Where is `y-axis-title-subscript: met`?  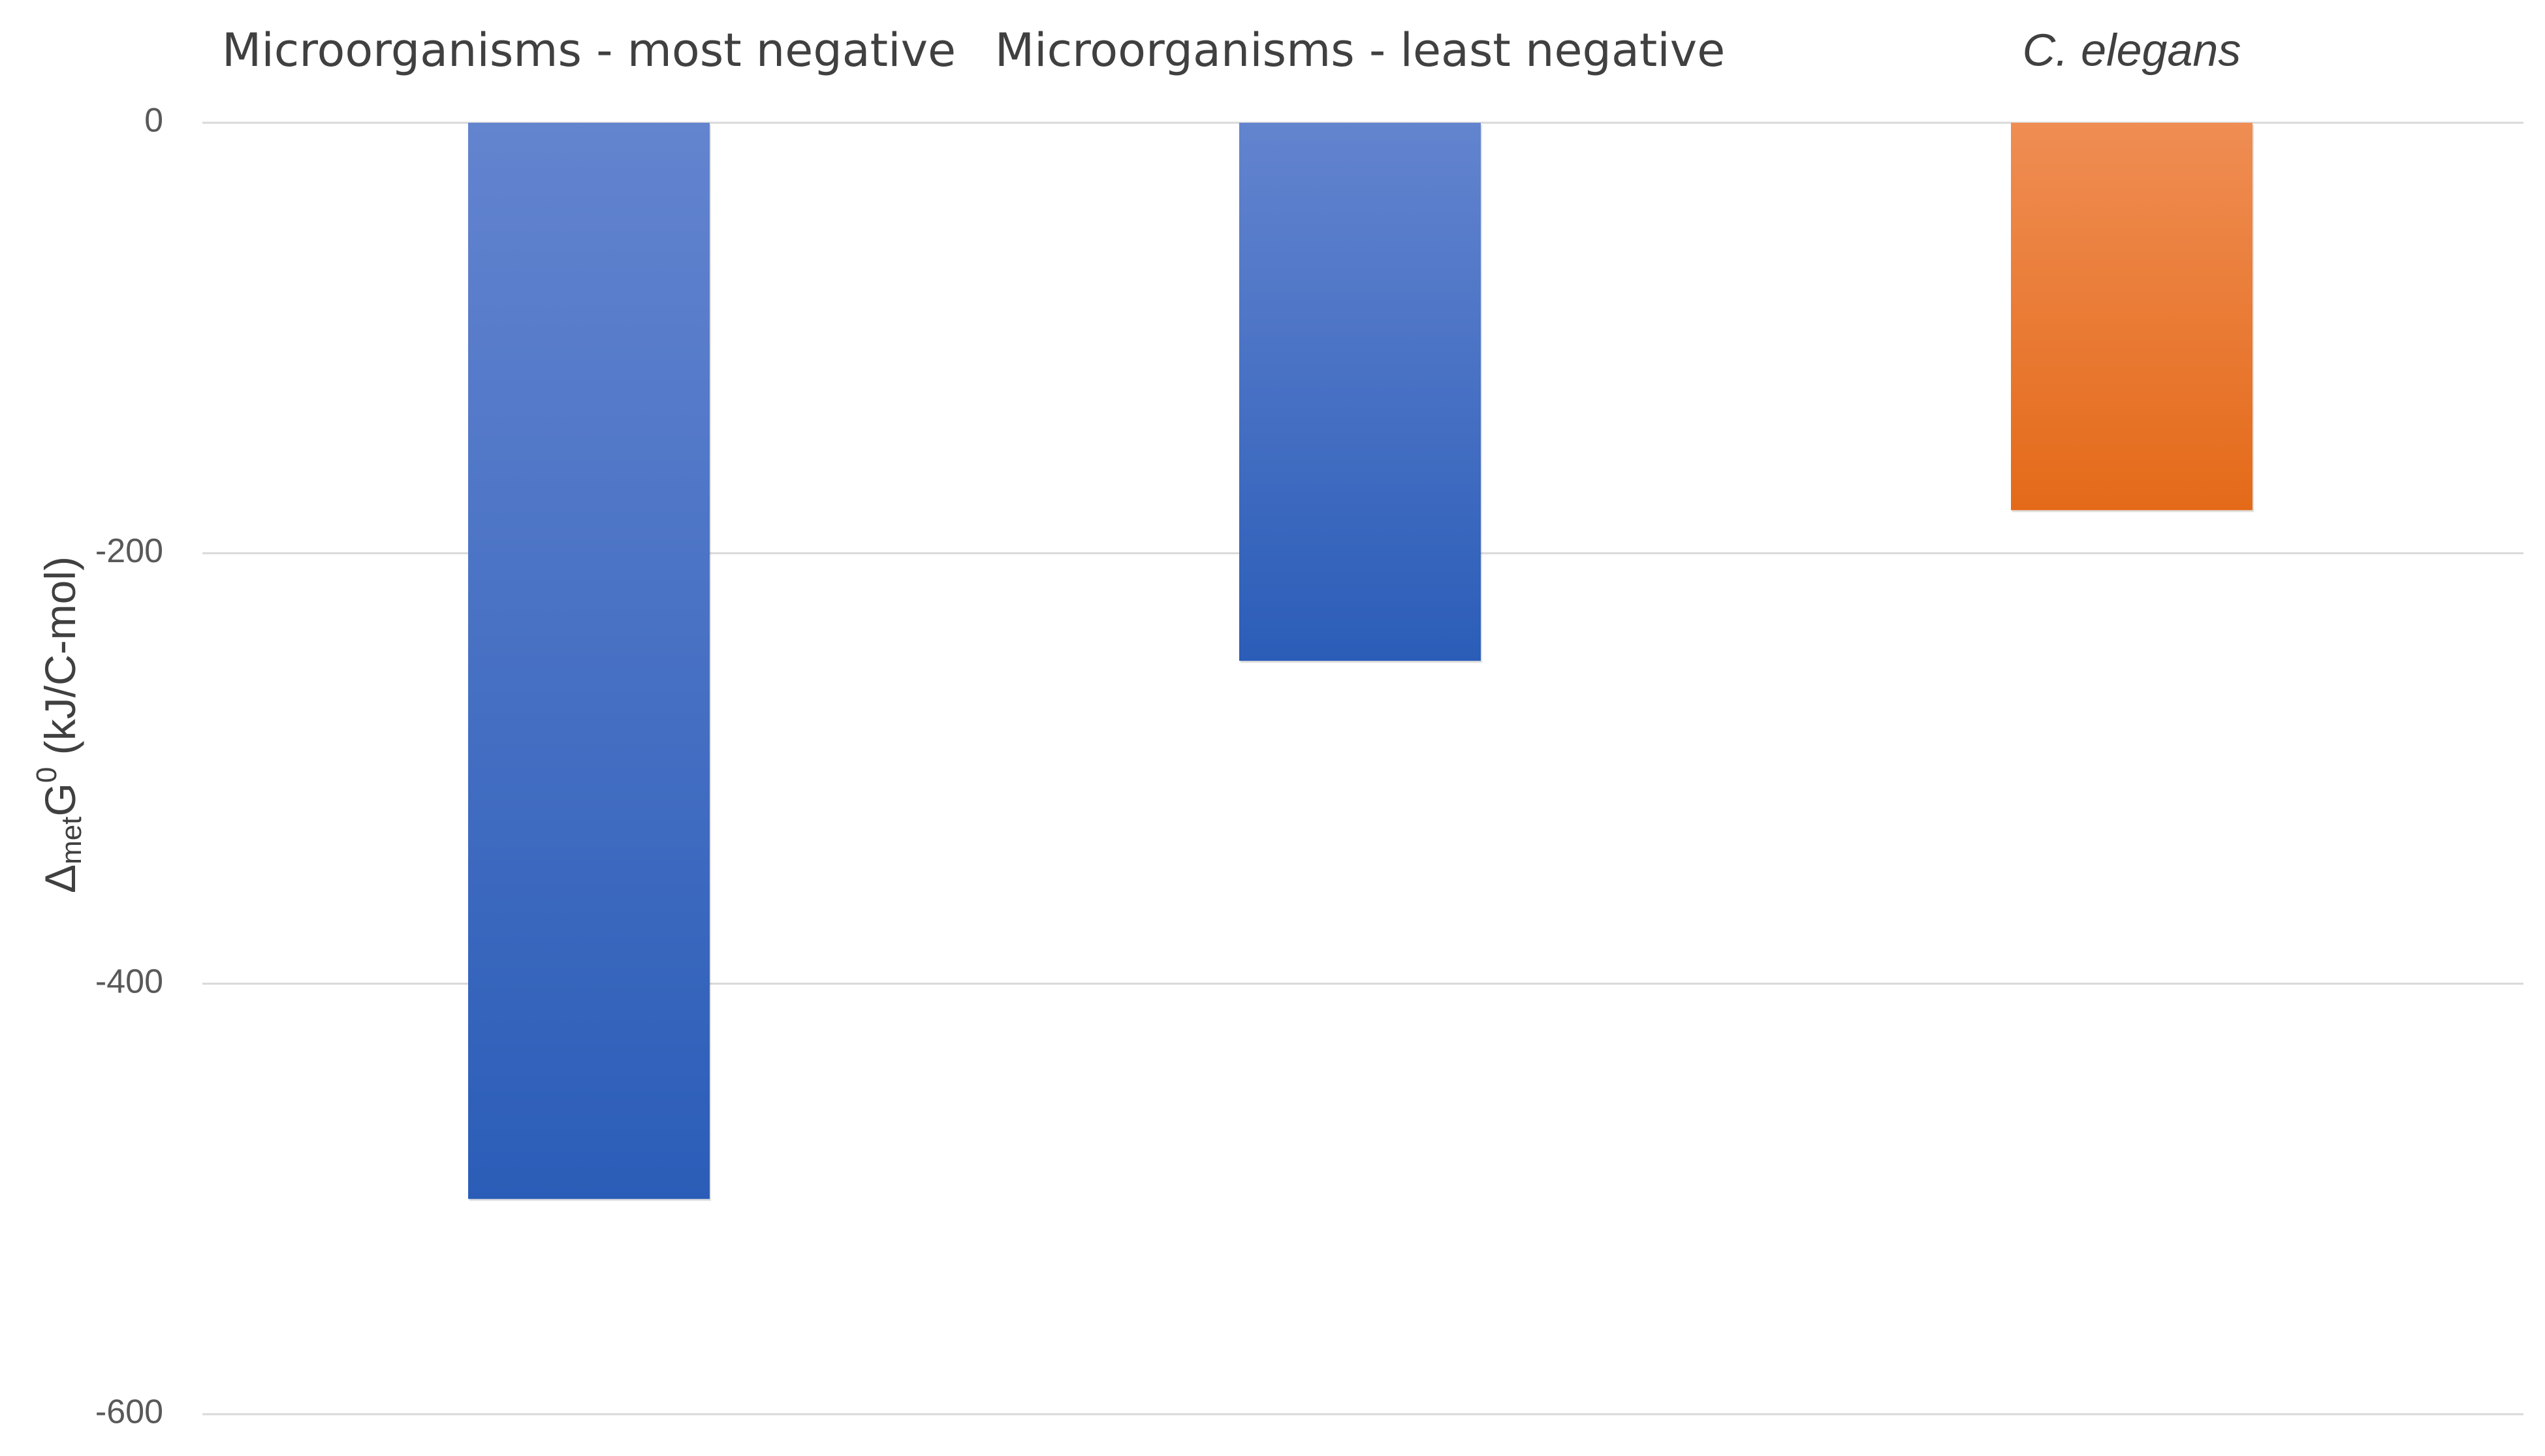 y-axis-title-subscript: met is located at coordinates (71, 841).